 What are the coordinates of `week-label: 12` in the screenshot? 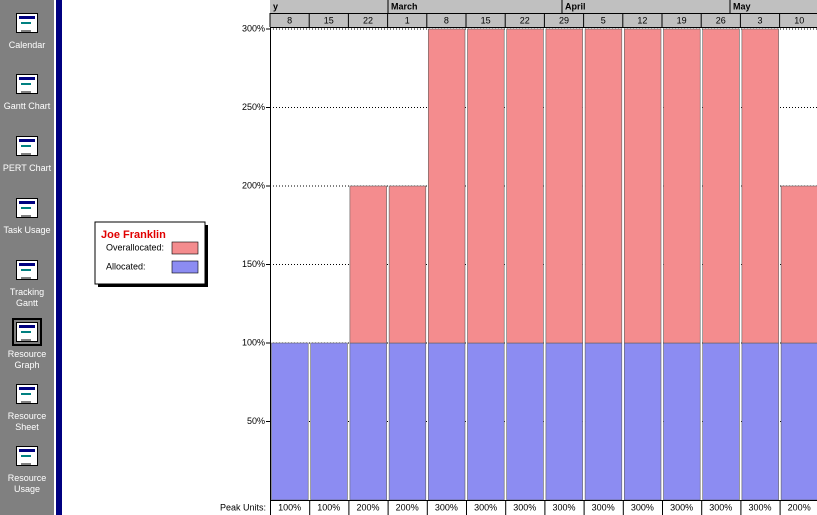 It's located at (642, 20).